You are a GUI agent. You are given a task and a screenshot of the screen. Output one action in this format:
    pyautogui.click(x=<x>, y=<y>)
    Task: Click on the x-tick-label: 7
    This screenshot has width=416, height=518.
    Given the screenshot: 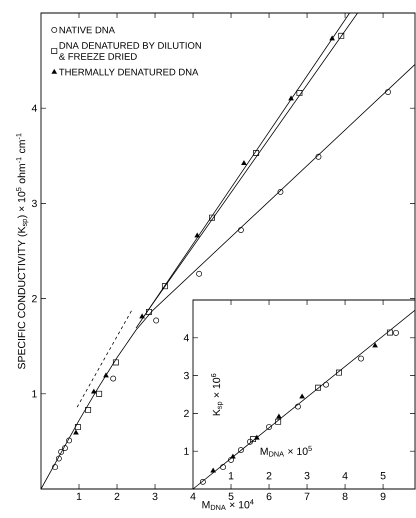 What is the action you would take?
    pyautogui.click(x=307, y=496)
    